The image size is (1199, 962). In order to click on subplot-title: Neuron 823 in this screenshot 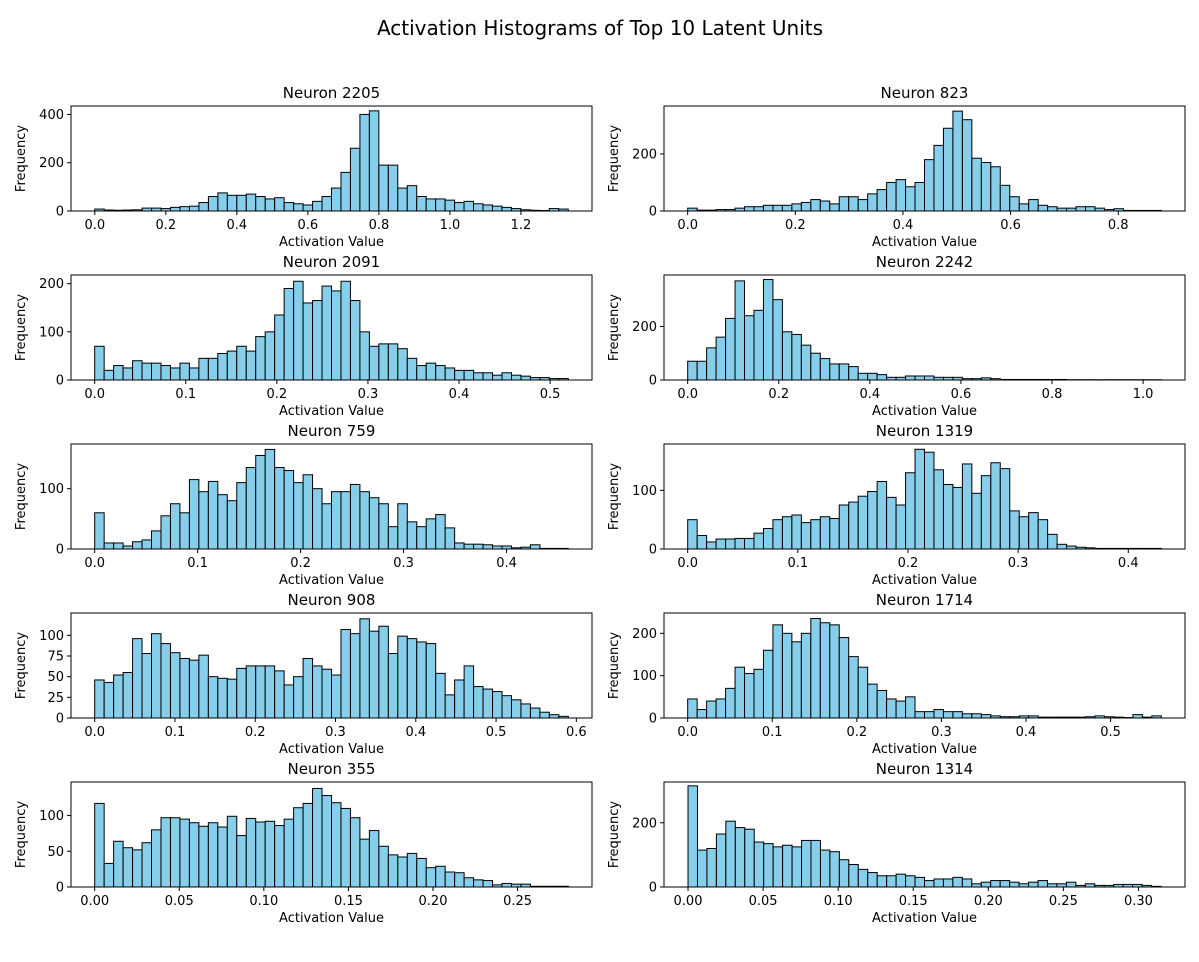, I will do `click(925, 93)`.